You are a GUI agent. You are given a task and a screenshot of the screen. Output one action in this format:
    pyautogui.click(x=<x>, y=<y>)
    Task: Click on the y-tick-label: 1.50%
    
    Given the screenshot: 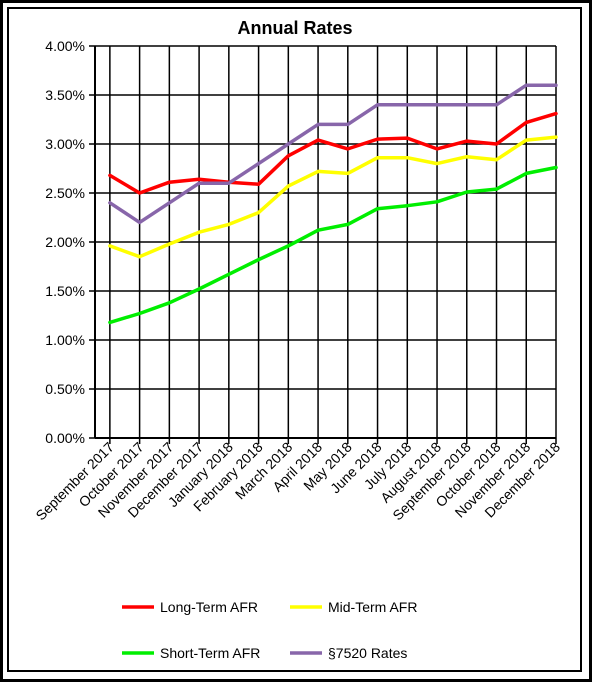 What is the action you would take?
    pyautogui.click(x=65, y=291)
    